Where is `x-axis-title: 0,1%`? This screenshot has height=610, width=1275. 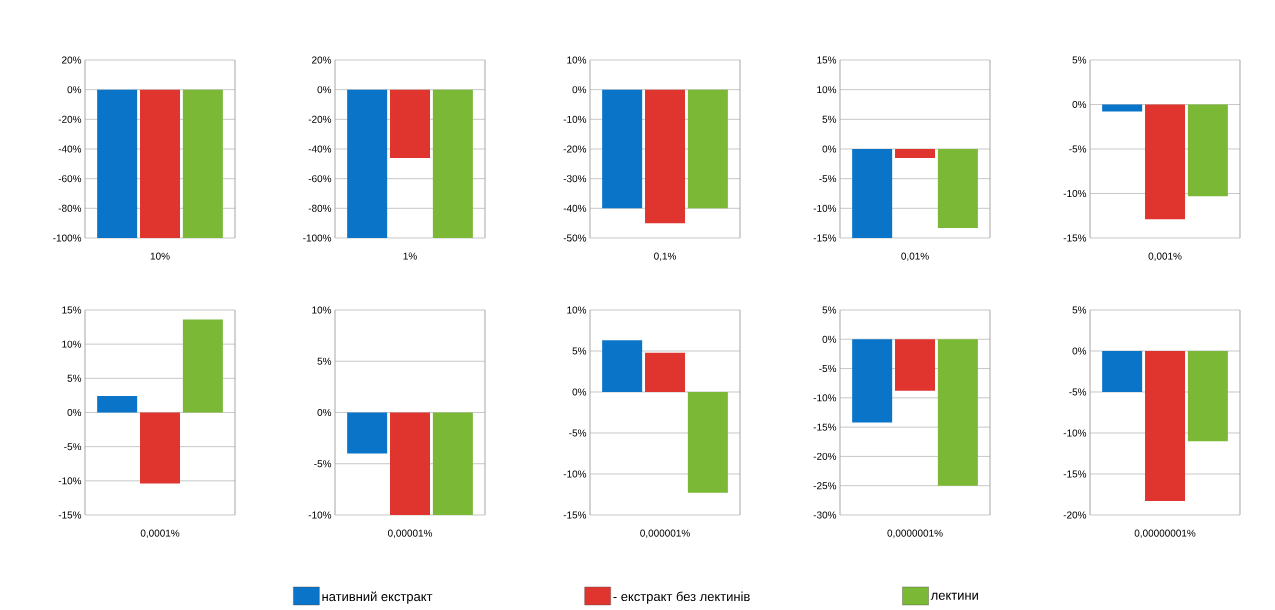
x-axis-title: 0,1% is located at coordinates (665, 256).